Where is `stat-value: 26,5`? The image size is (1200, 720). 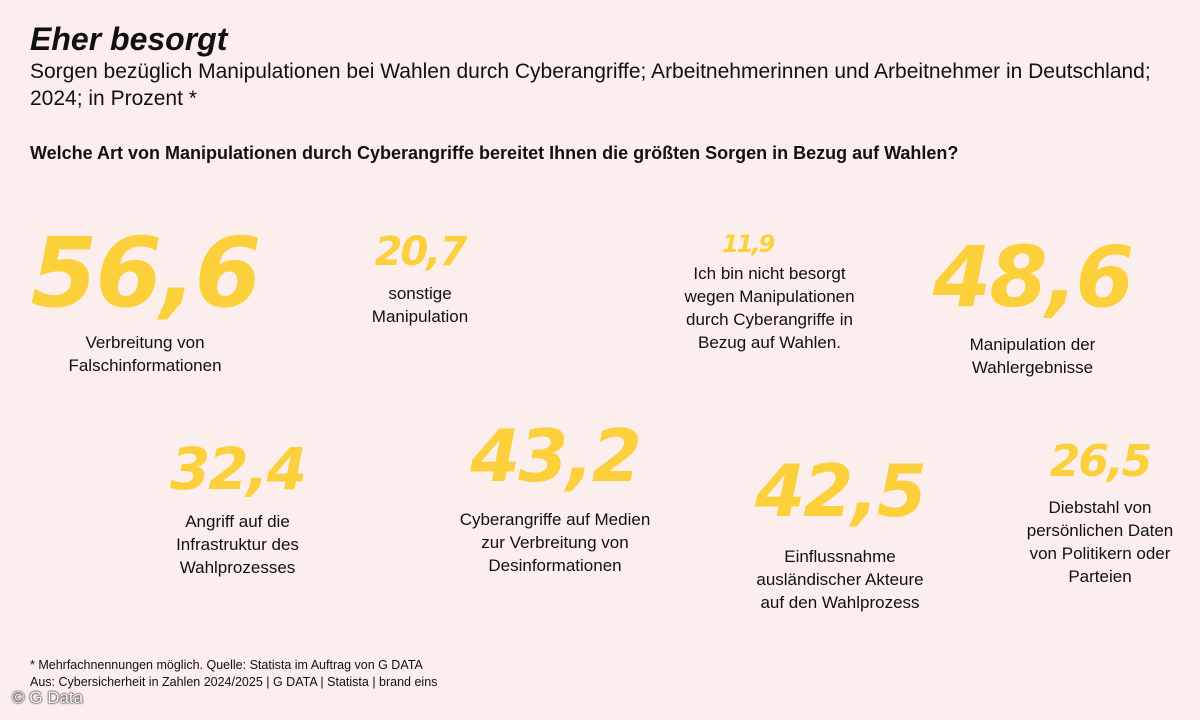 stat-value: 26,5 is located at coordinates (1101, 461).